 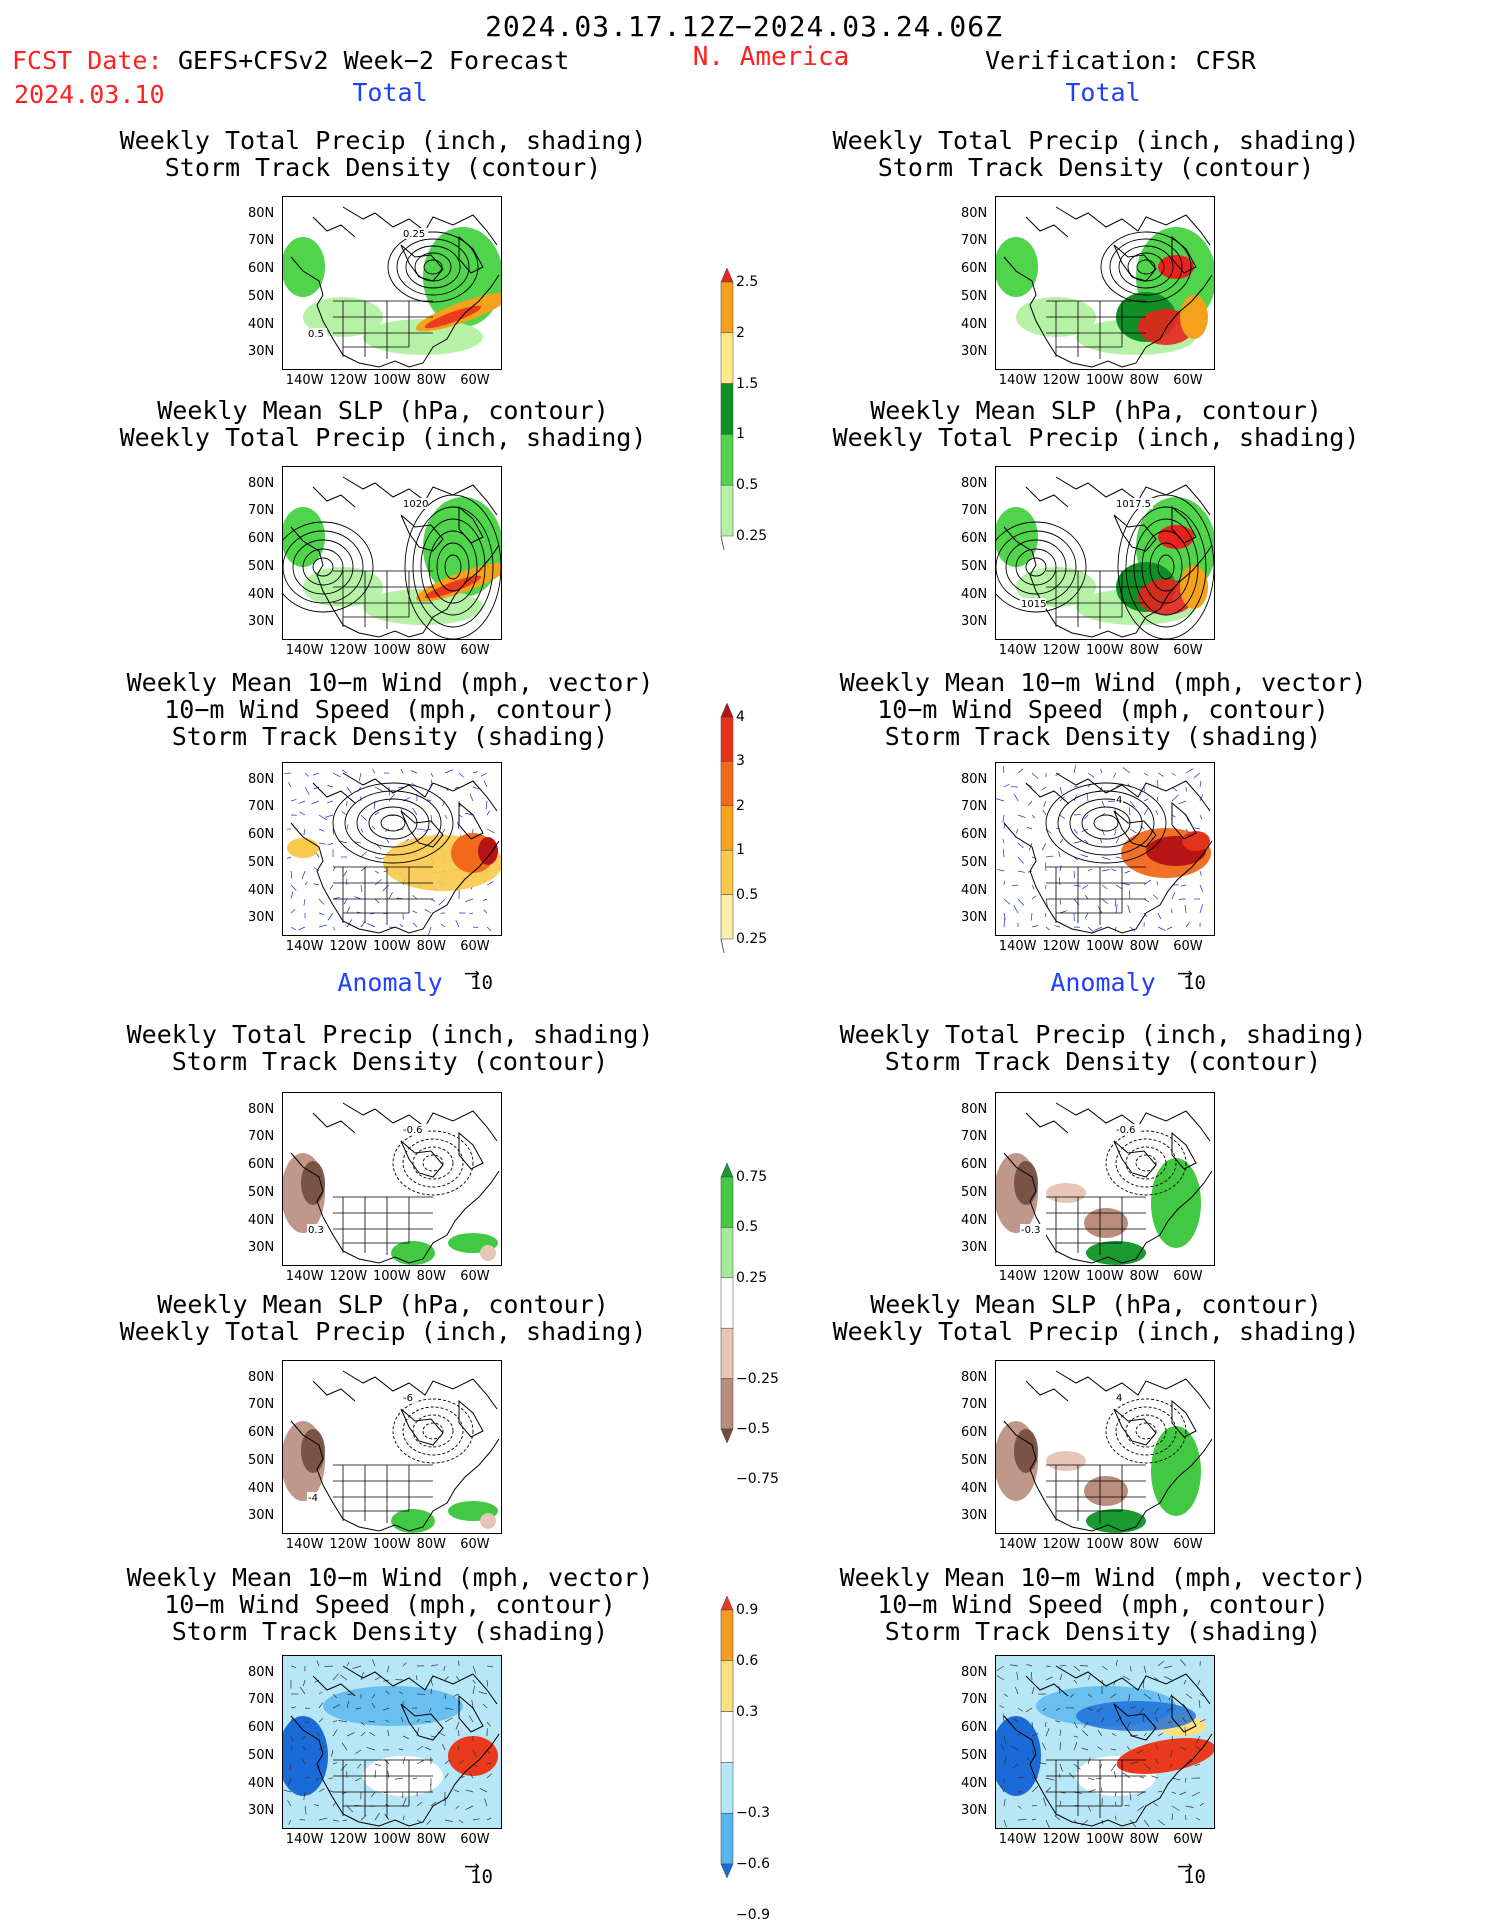 I want to click on colorbar-precip-total, so click(x=727, y=409).